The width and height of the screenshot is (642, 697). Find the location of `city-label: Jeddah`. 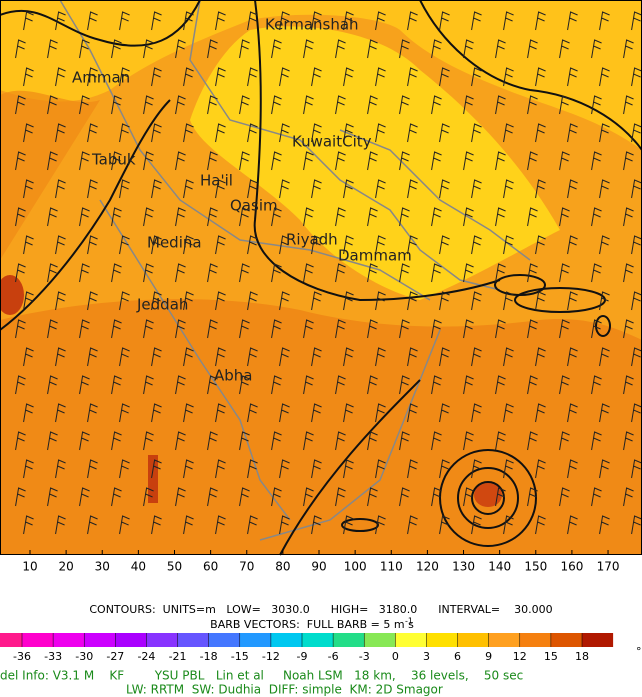

city-label: Jeddah is located at coordinates (162, 305).